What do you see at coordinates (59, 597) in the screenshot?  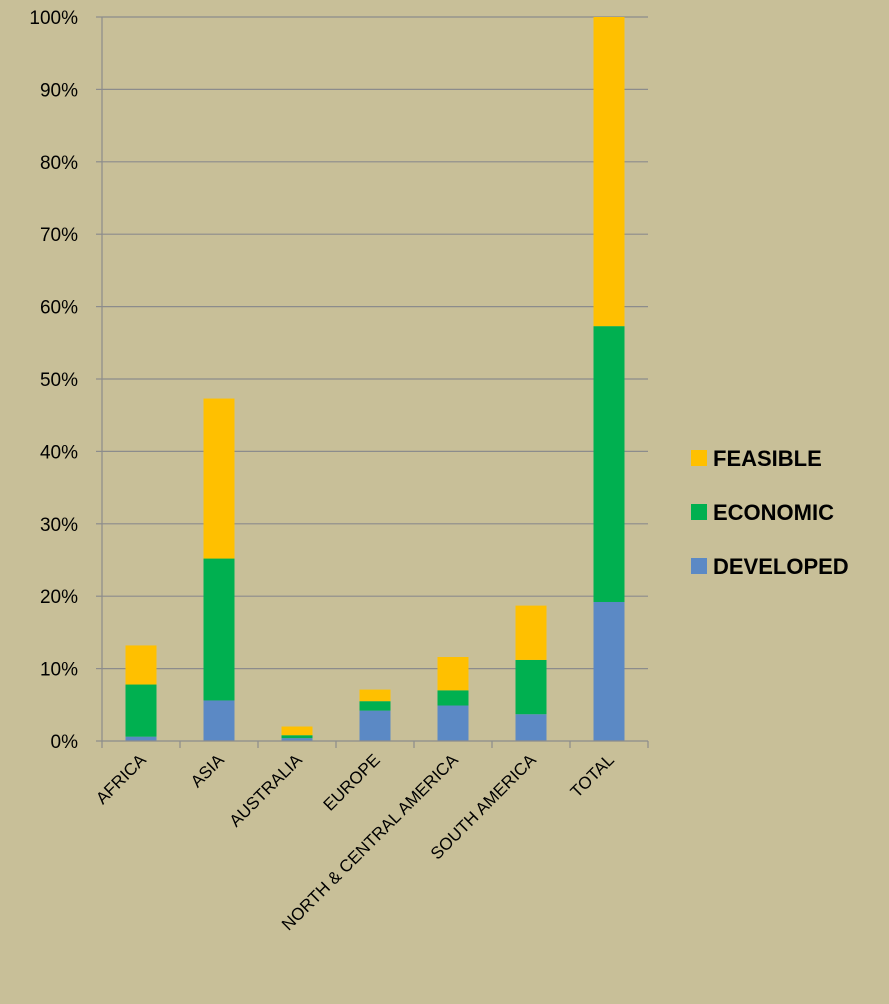 I see `y-tick-label-20: 20%` at bounding box center [59, 597].